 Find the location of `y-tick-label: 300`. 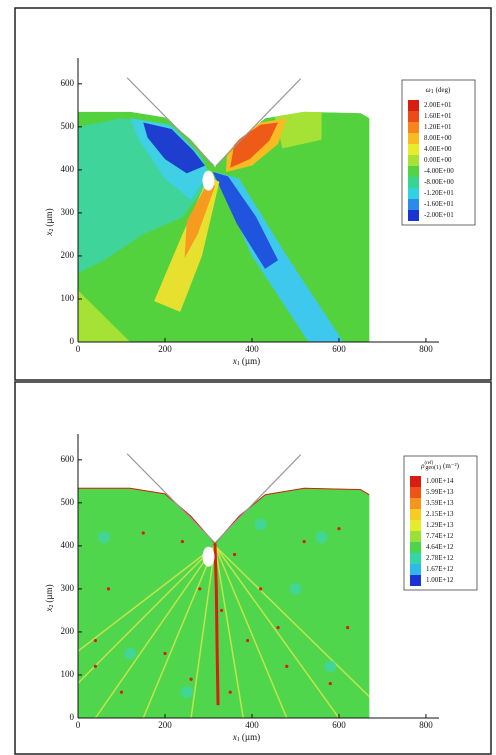

y-tick-label: 300 is located at coordinates (68, 212).